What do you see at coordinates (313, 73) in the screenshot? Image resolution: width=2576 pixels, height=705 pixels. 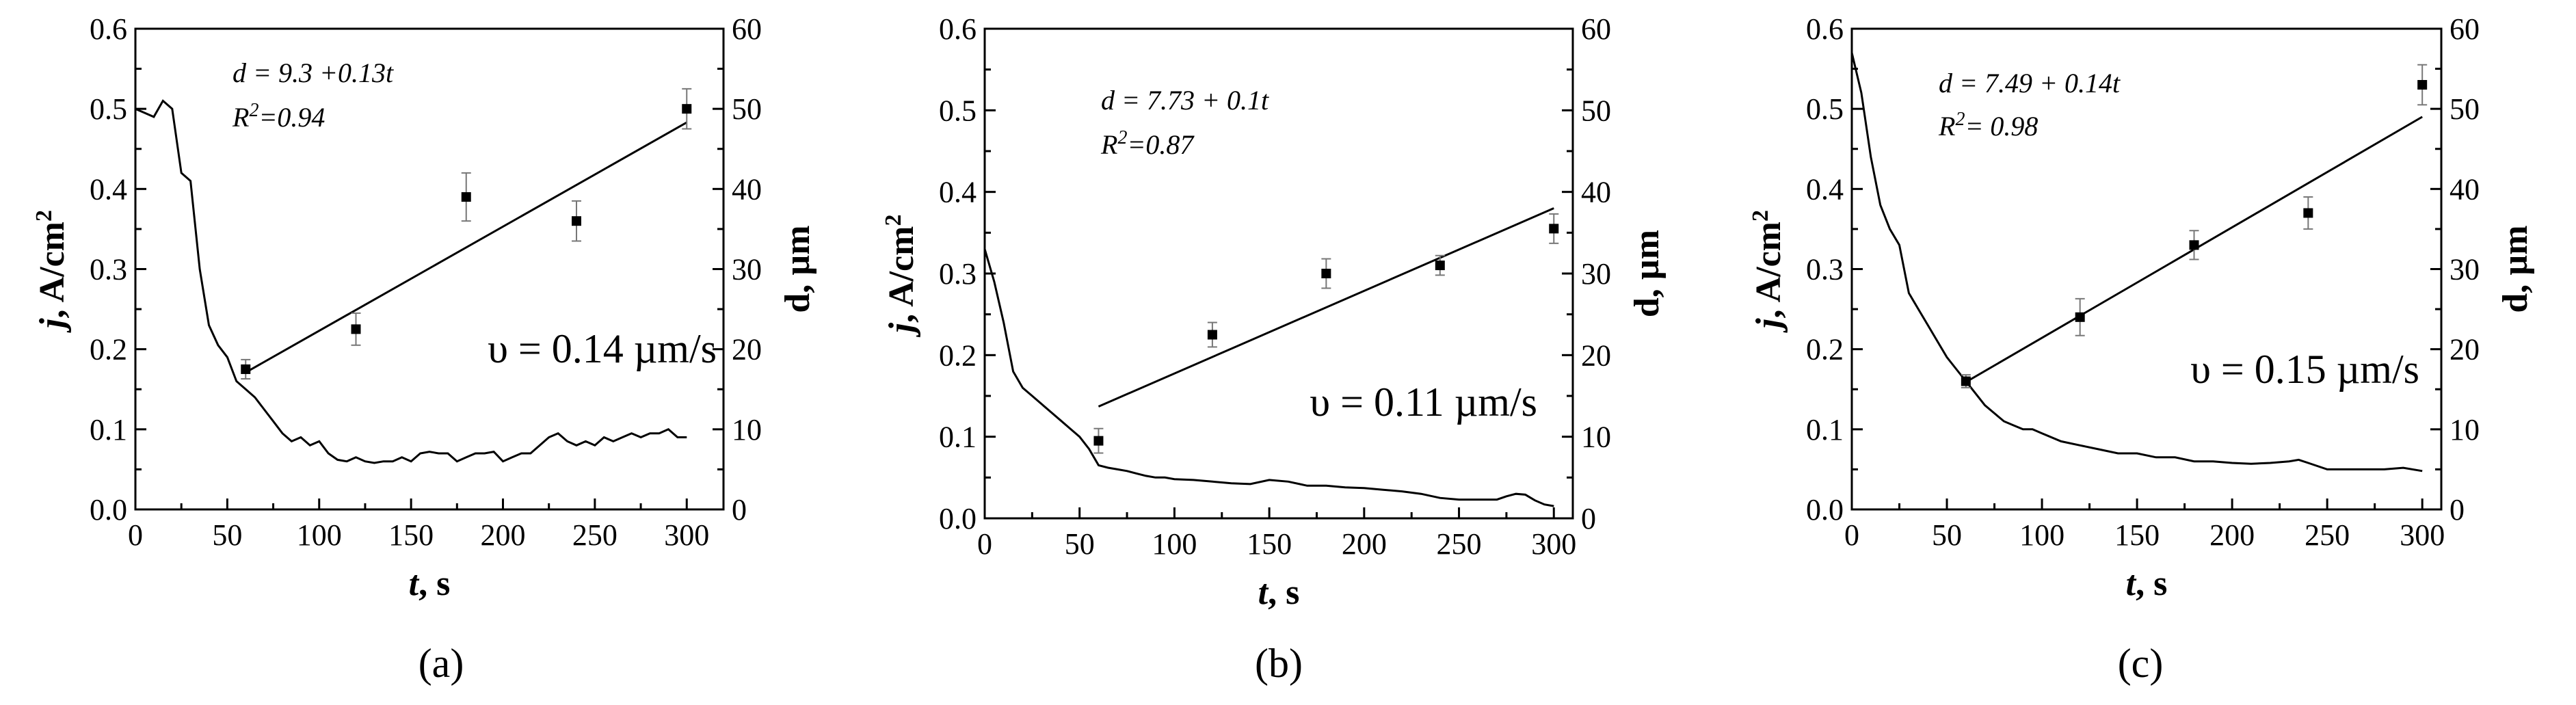 I see `fit-equation: d = 9.3 +0.13t` at bounding box center [313, 73].